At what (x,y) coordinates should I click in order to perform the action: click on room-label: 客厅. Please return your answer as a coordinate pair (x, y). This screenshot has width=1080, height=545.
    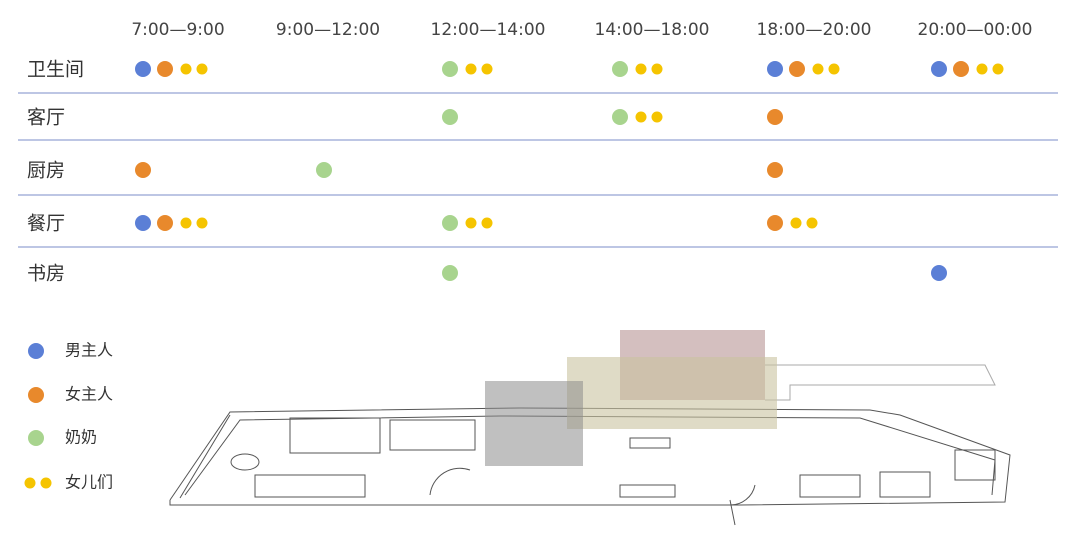
    Looking at the image, I should click on (46, 118).